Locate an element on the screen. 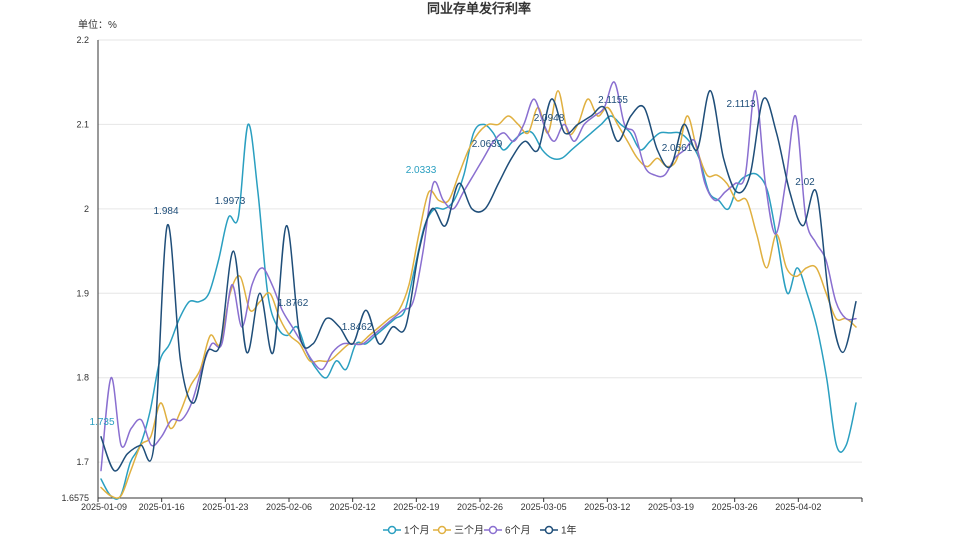 Image resolution: width=958 pixels, height=539 pixels. y-tick-label: 2.2 is located at coordinates (82, 40).